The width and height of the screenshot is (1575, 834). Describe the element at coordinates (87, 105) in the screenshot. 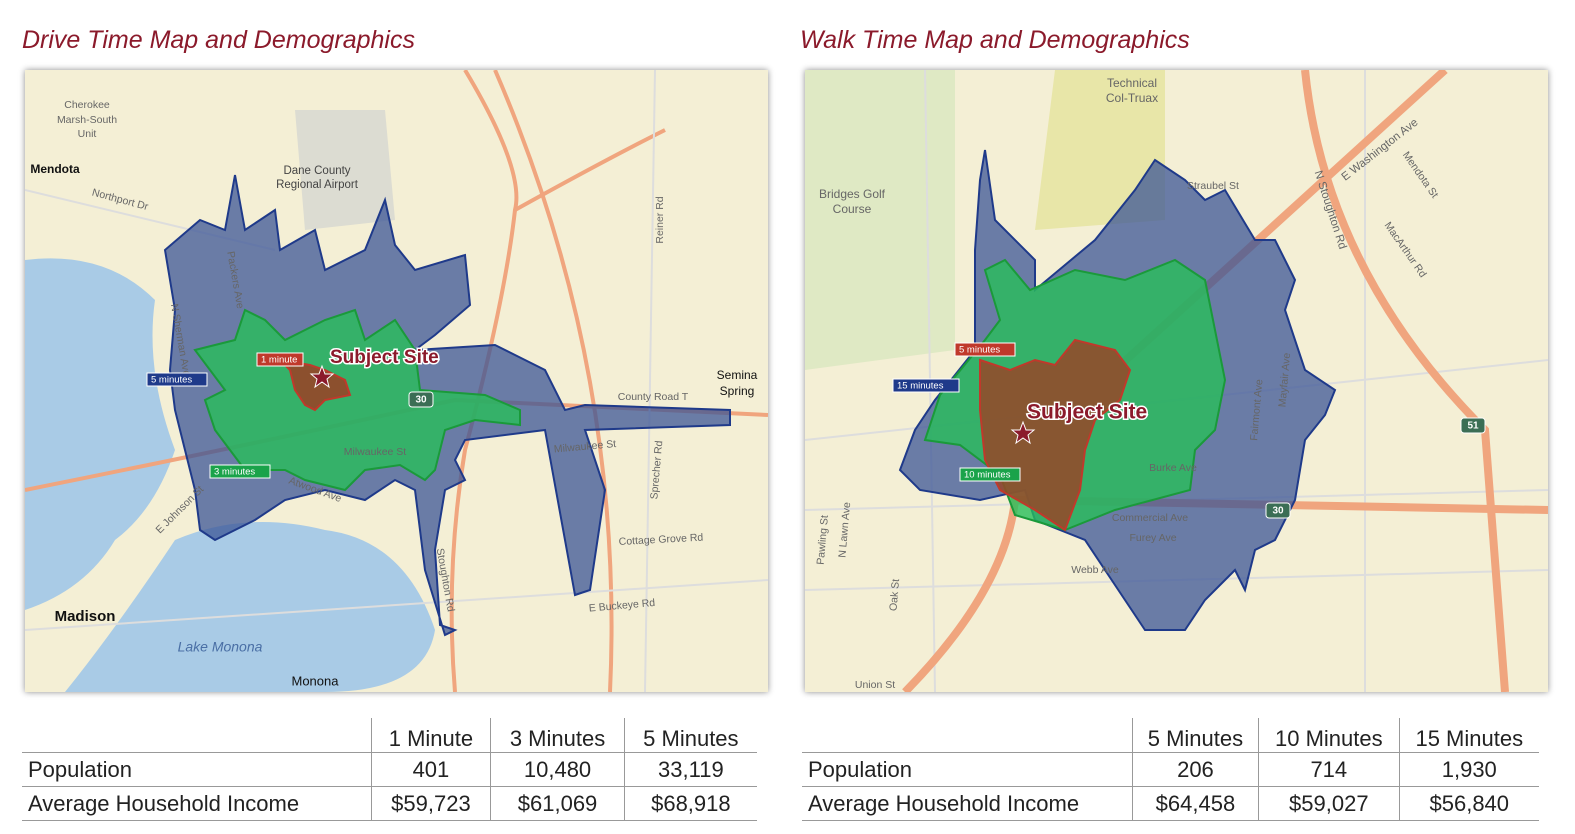

I see `map-label: Cherokee` at that location.